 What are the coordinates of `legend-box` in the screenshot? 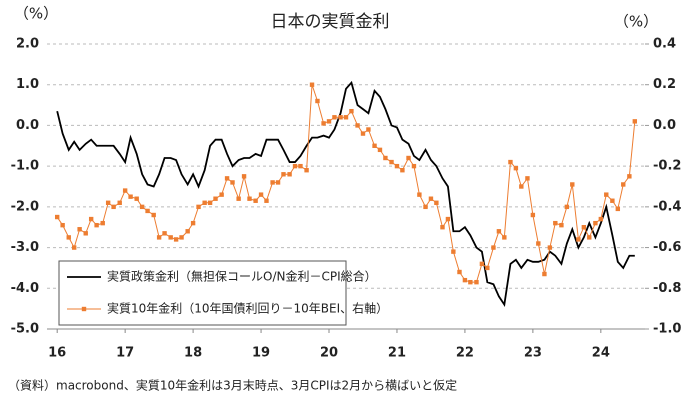 It's located at (202, 293).